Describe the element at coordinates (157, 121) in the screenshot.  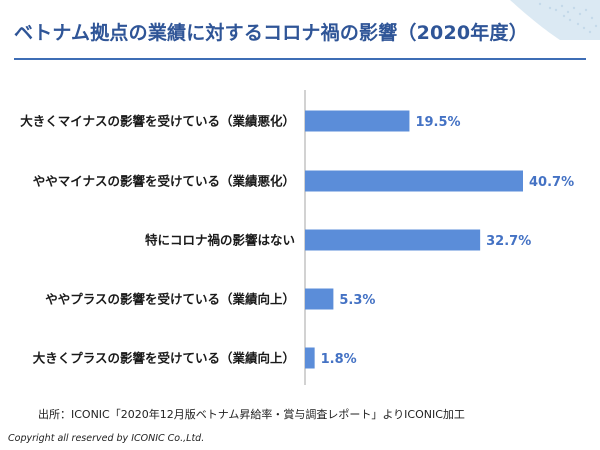
I see `category-label: 大きくマイナスの影響を受けている（業績悪化）` at that location.